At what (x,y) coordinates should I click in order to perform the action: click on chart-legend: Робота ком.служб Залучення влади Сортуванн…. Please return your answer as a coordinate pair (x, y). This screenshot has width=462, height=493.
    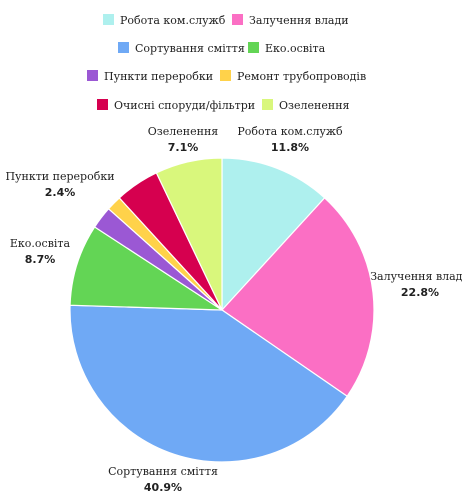
    Looking at the image, I should click on (226, 63).